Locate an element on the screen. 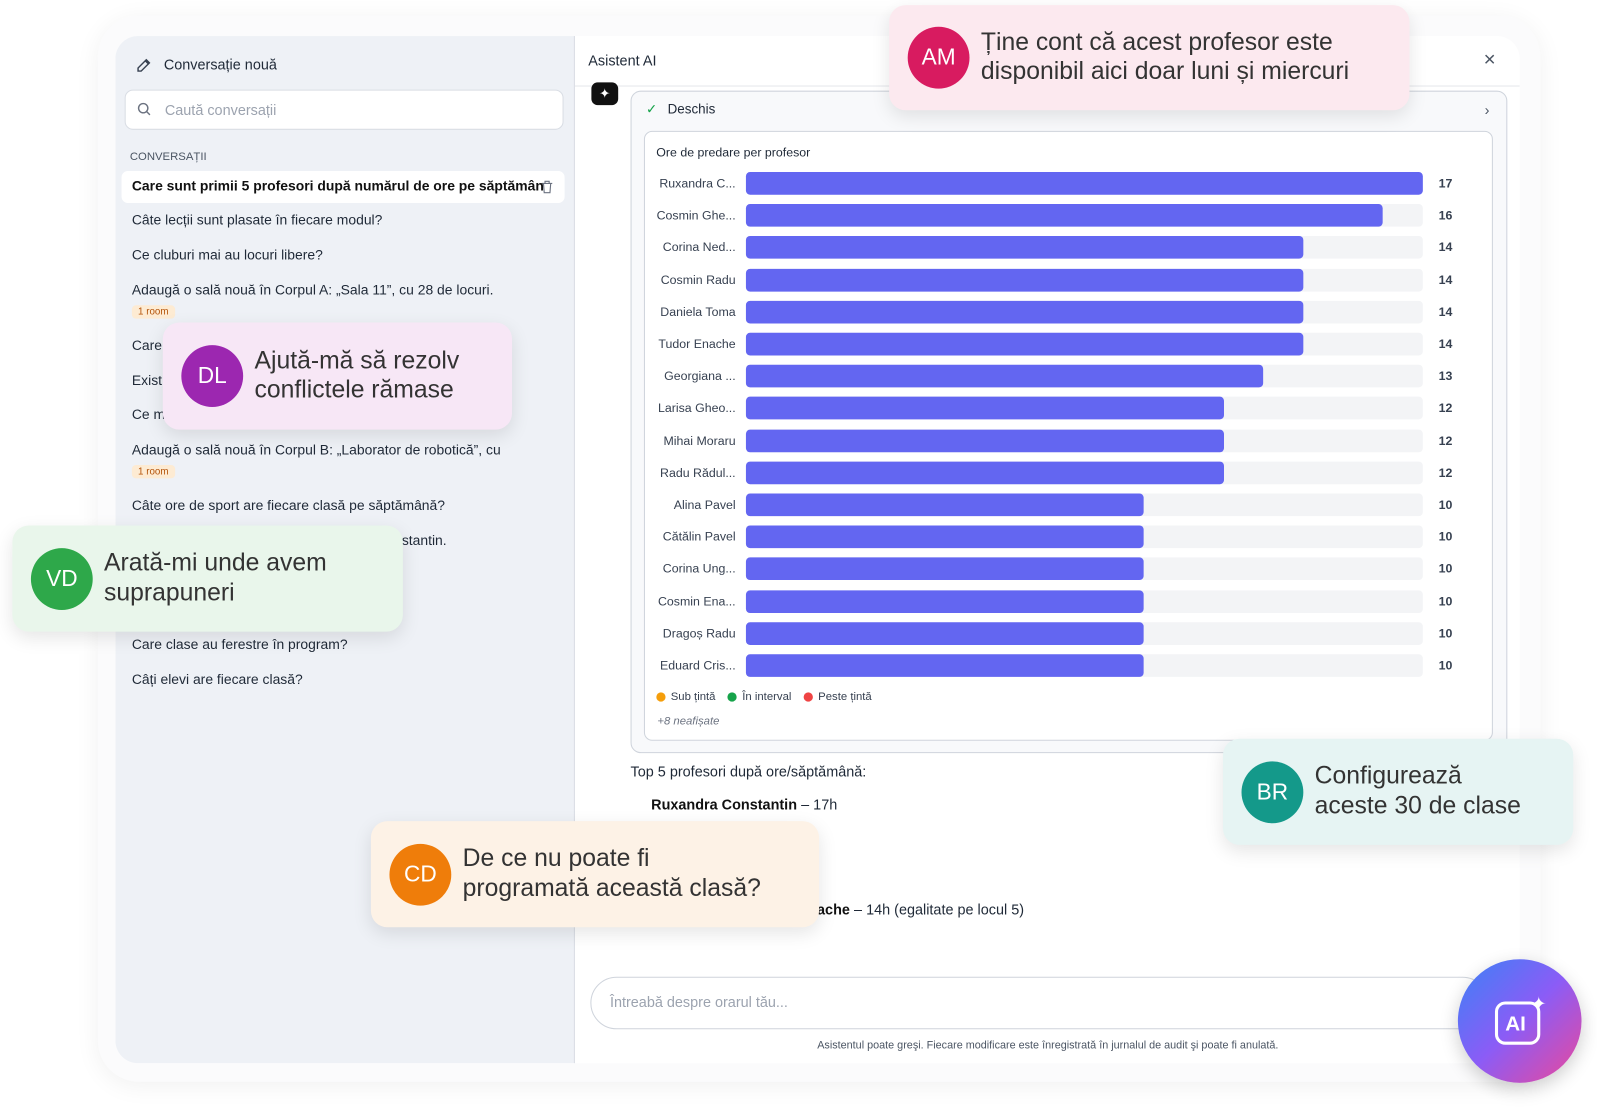 The height and width of the screenshot is (1110, 1597). ai-icon-frame is located at coordinates (1517, 1023).